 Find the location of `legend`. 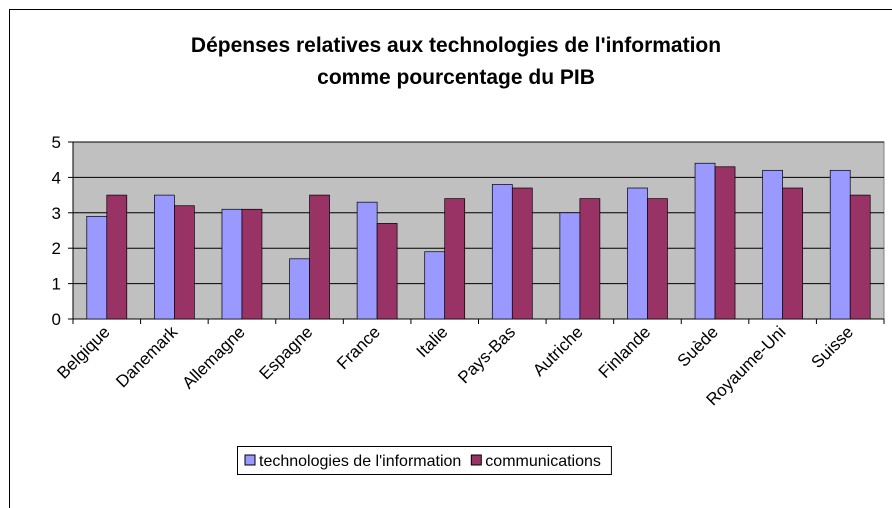

legend is located at coordinates (424, 460).